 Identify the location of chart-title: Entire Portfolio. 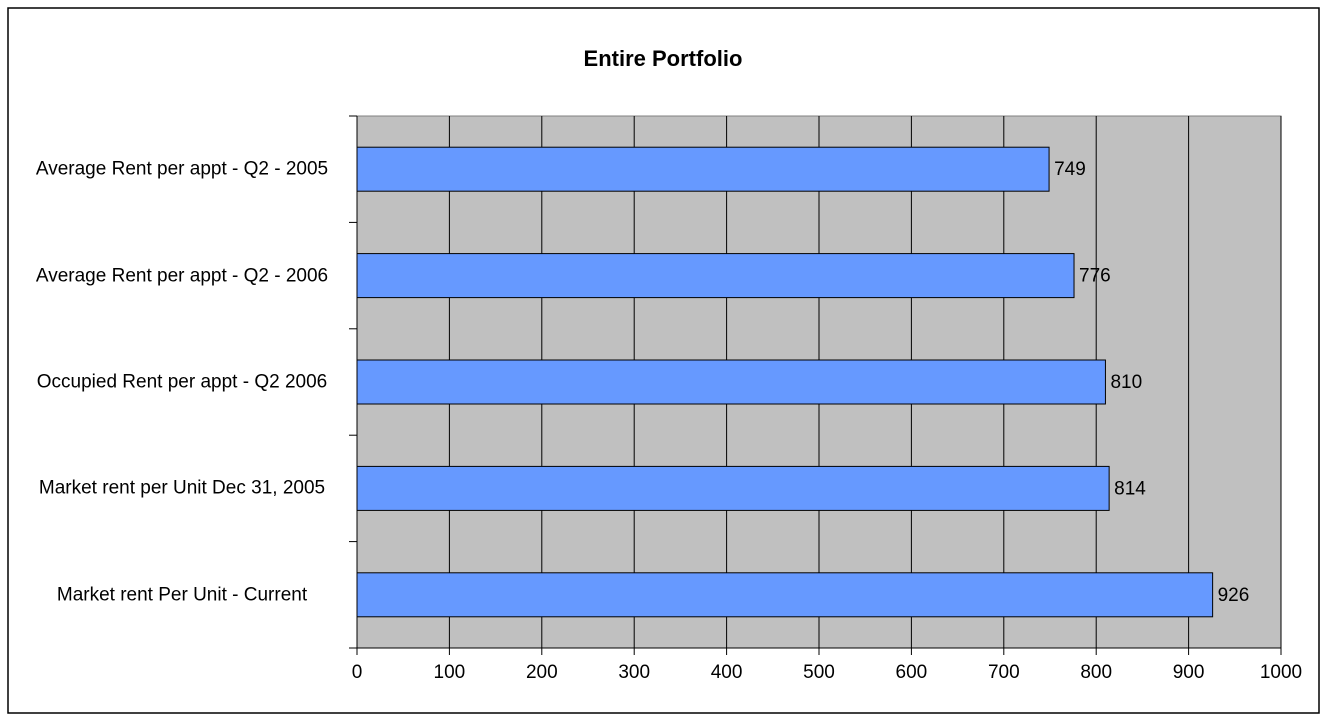
(663, 58).